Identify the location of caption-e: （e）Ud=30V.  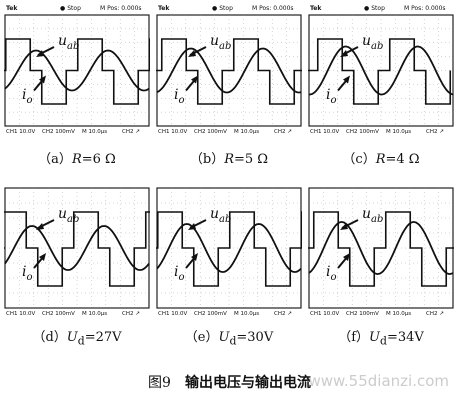
(229, 339).